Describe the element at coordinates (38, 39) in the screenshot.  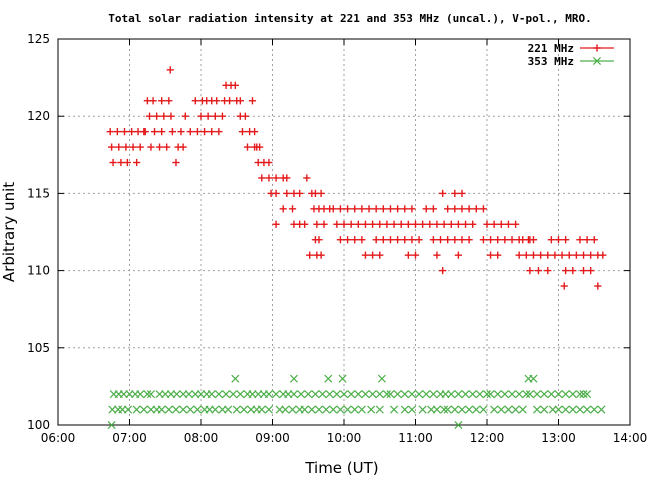
I see `y-tick-label: 125` at that location.